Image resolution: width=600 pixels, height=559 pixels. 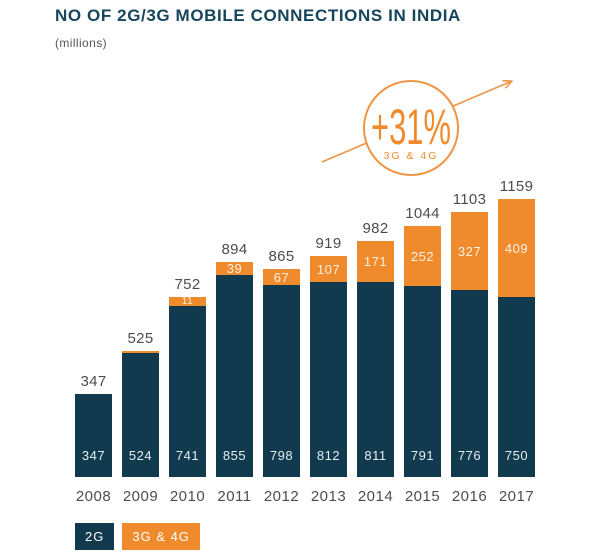 I want to click on bar-segment-3g4g, so click(x=140, y=352).